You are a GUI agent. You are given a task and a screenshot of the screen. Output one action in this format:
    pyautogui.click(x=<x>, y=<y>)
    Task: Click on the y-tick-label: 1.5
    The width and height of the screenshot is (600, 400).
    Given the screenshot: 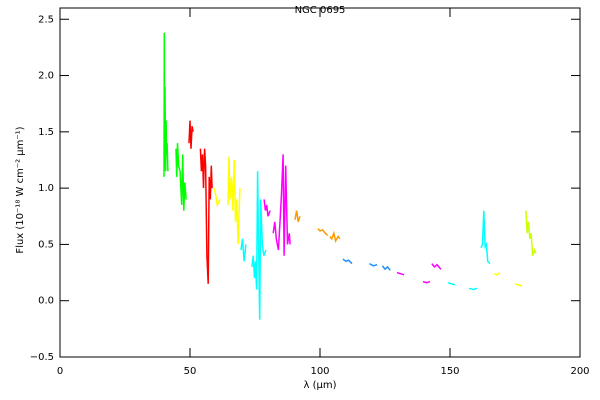 What is the action you would take?
    pyautogui.click(x=46, y=132)
    